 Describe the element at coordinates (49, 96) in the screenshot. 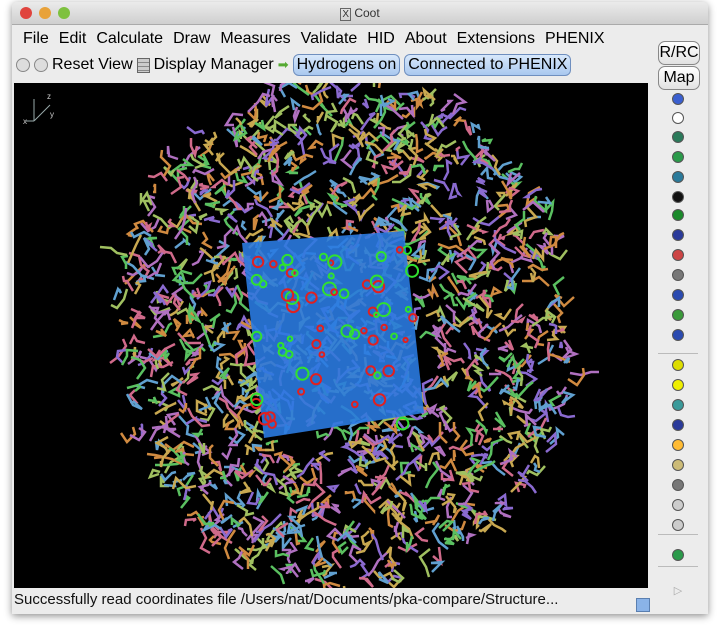

I see `axis-z-label: z` at that location.